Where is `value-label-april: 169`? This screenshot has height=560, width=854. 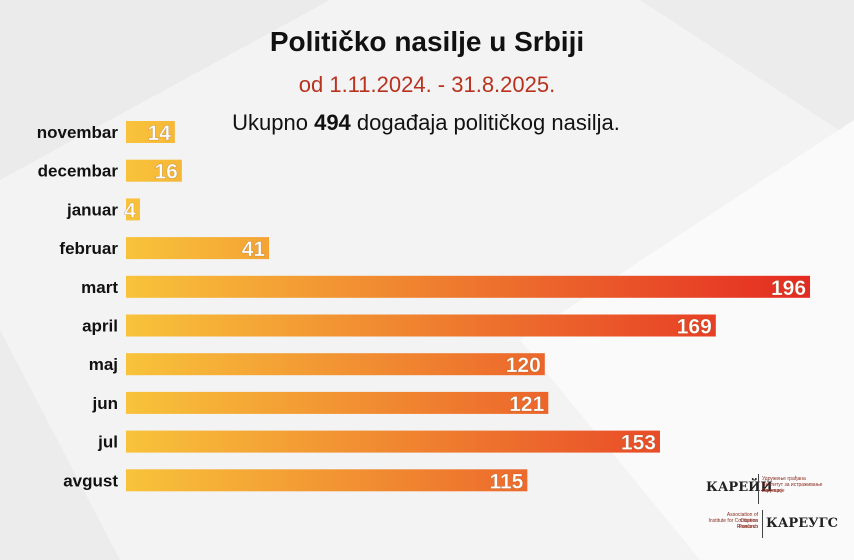 value-label-april: 169 is located at coordinates (694, 327).